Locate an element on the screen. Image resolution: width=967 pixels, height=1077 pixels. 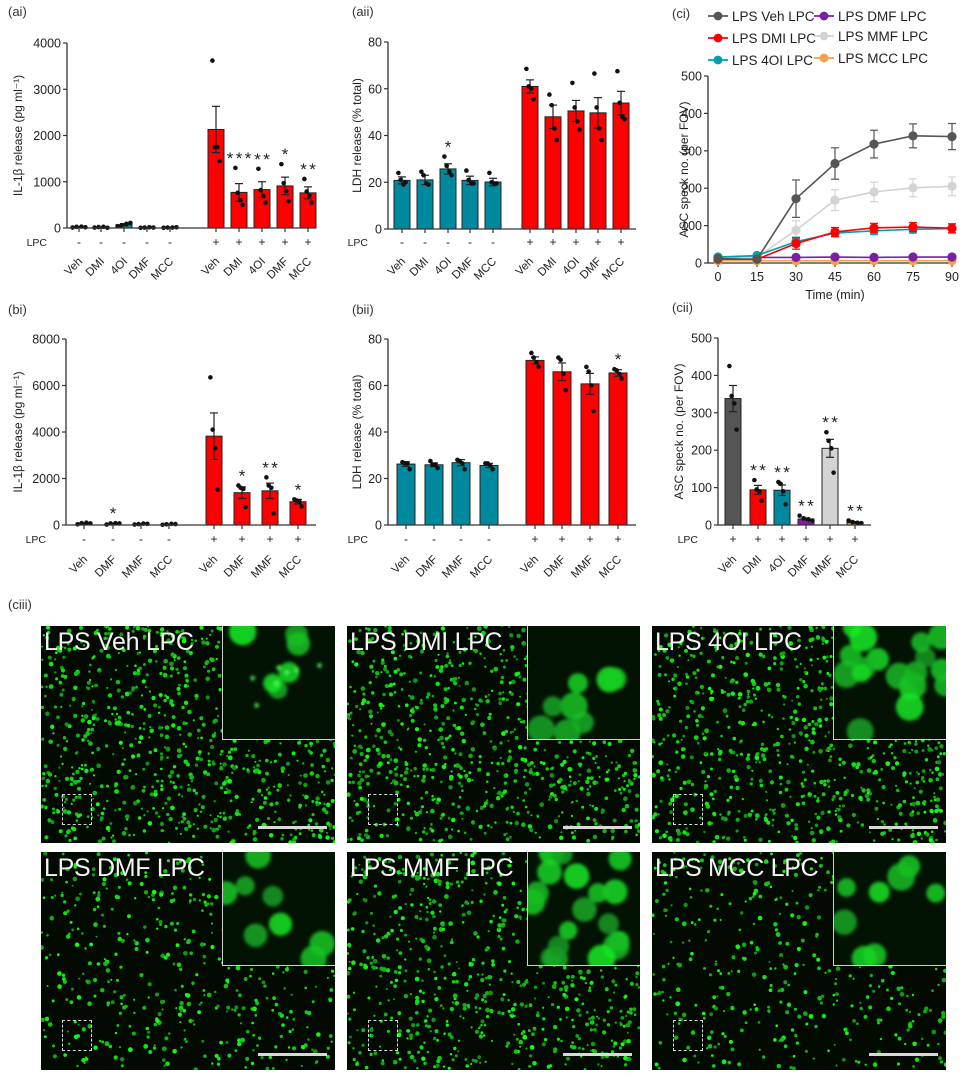
x-axis-label: Time (min) is located at coordinates (834, 295).